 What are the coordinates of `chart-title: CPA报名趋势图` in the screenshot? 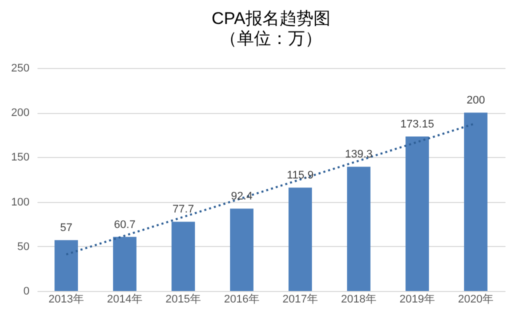 It's located at (271, 18).